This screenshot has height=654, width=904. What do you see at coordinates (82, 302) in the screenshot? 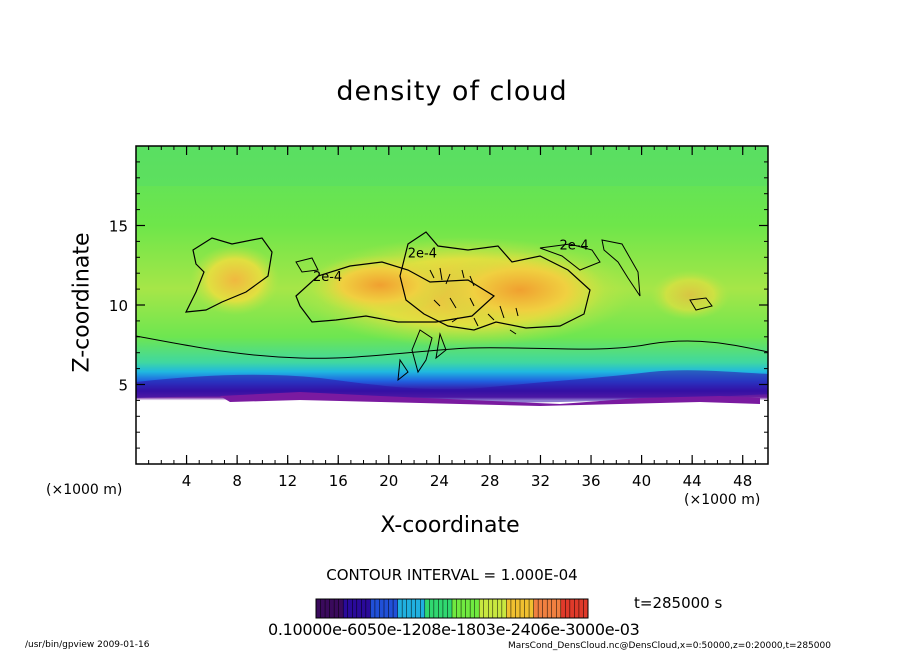
I see `y-axis-label: Z-coordinate` at bounding box center [82, 302].